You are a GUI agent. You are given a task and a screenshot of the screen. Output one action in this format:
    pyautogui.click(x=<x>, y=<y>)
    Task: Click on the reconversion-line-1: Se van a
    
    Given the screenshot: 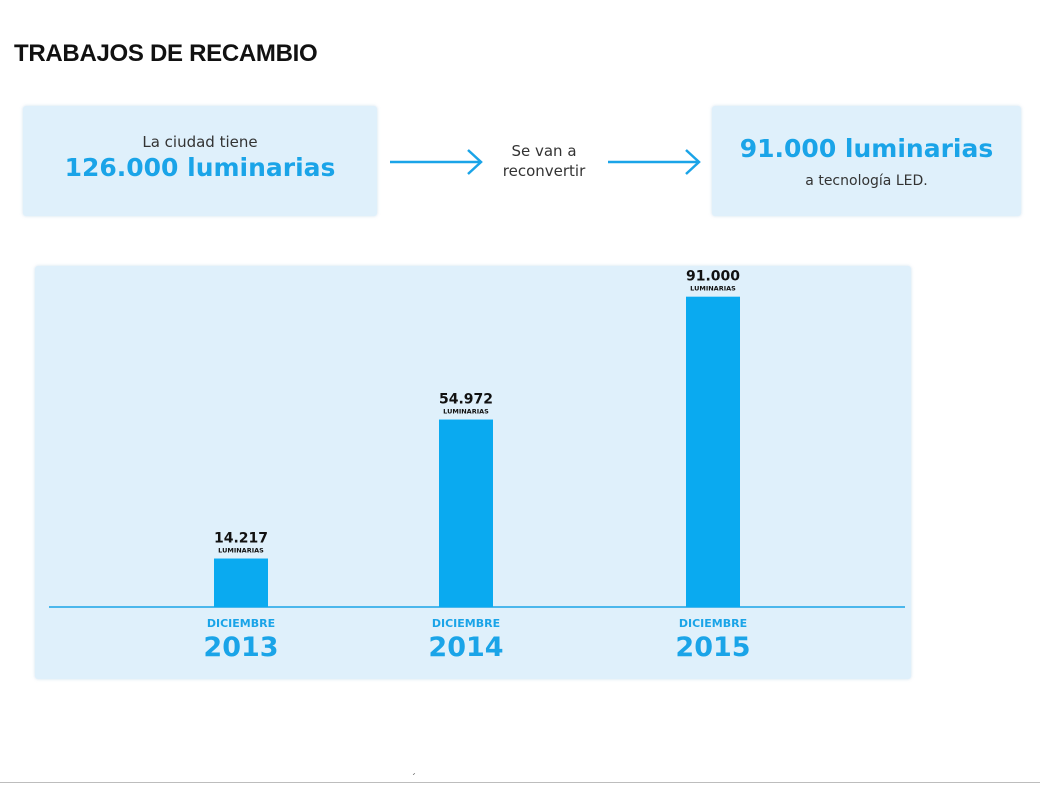 What is the action you would take?
    pyautogui.click(x=544, y=151)
    